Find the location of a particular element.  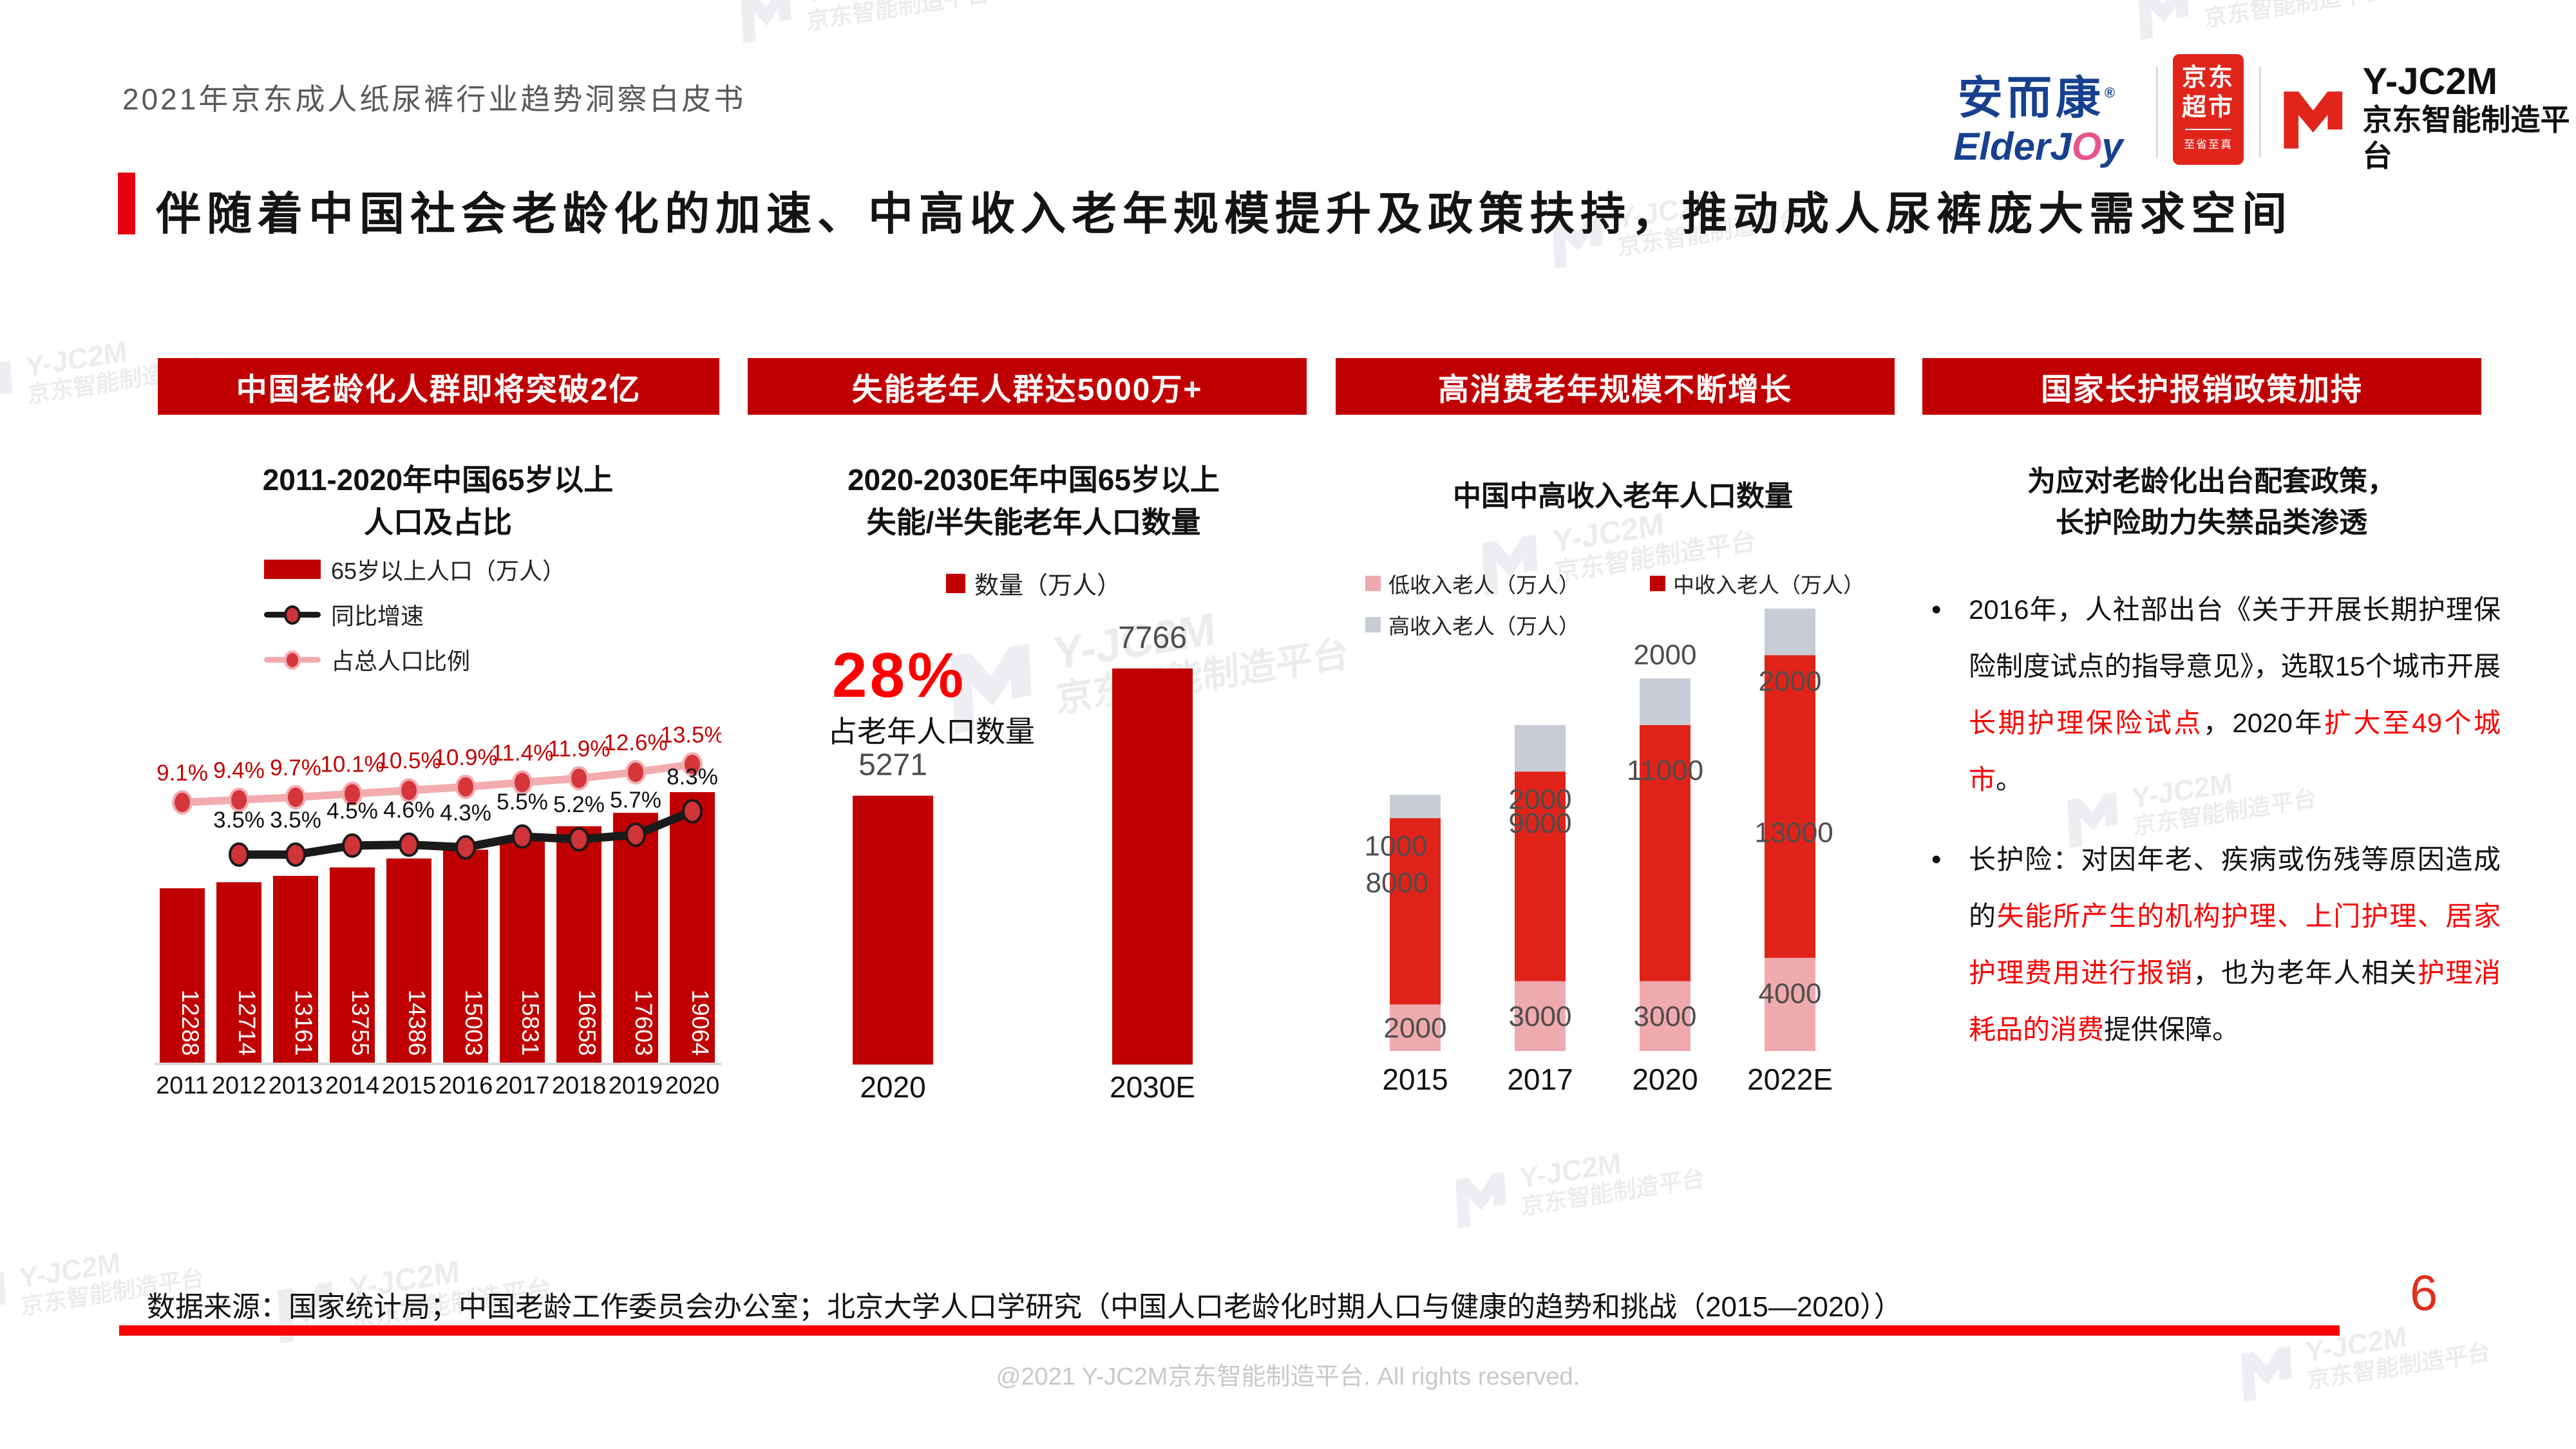

svg-text: 5.7% is located at coordinates (635, 801).